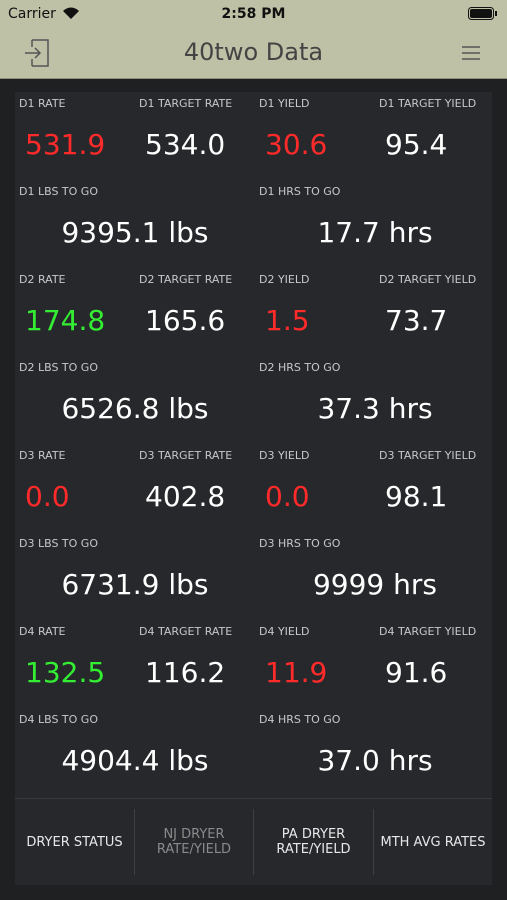 Image resolution: width=507 pixels, height=900 pixels. I want to click on total-value: 9999 hrs, so click(374, 584).